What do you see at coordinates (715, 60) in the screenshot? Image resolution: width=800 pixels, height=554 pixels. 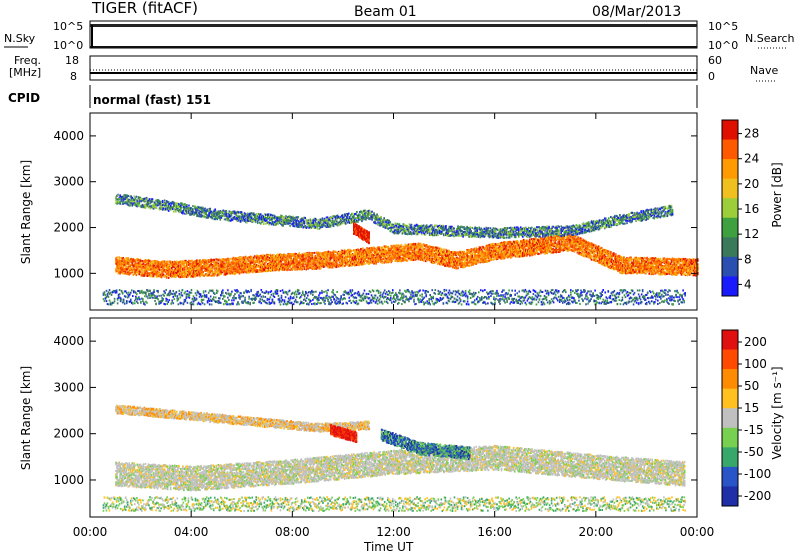 I see `freq-right-tick-high: 60` at bounding box center [715, 60].